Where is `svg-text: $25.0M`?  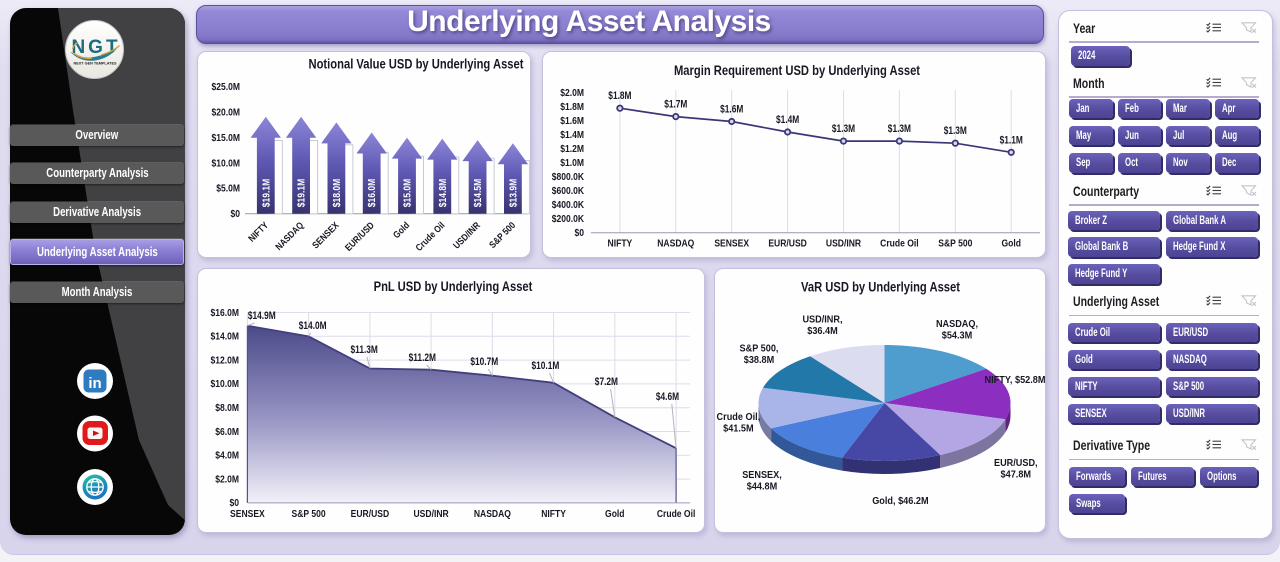
svg-text: $25.0M is located at coordinates (226, 87).